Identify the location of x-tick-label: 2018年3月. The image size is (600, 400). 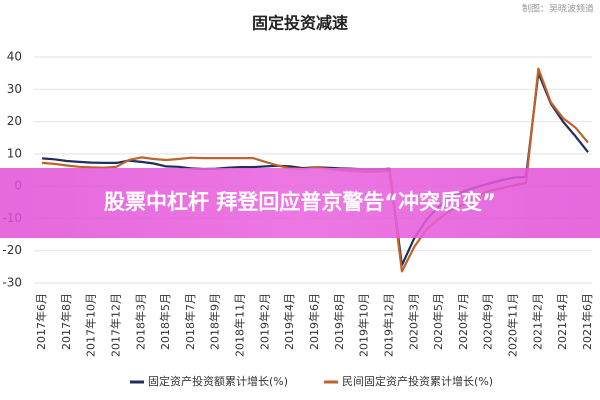
(140, 321).